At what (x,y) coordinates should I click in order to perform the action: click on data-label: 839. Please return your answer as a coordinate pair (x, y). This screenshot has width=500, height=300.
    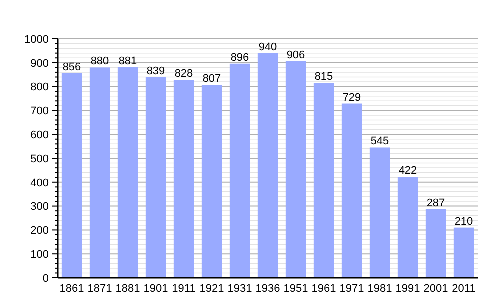
    Looking at the image, I should click on (156, 71).